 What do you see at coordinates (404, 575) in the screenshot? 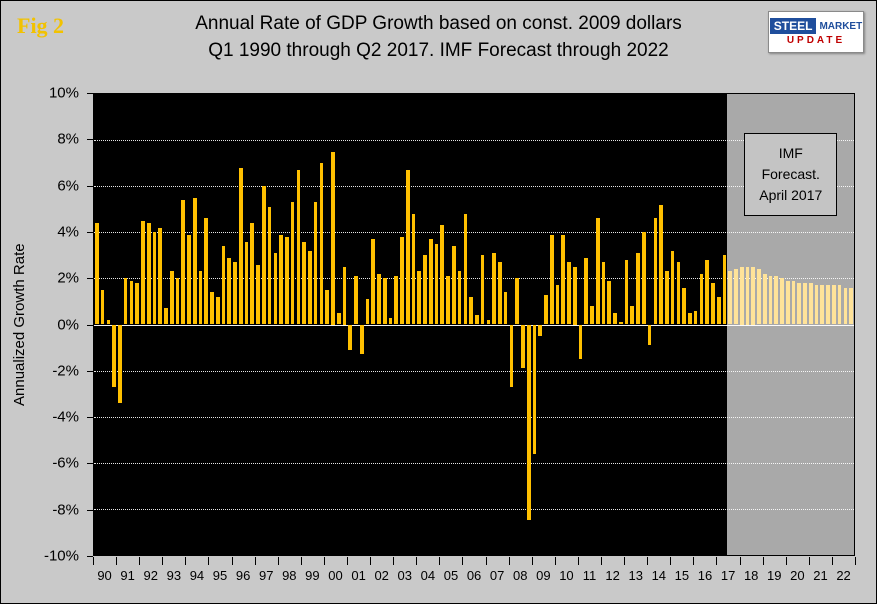
I see `x-axis-year-label: 03` at bounding box center [404, 575].